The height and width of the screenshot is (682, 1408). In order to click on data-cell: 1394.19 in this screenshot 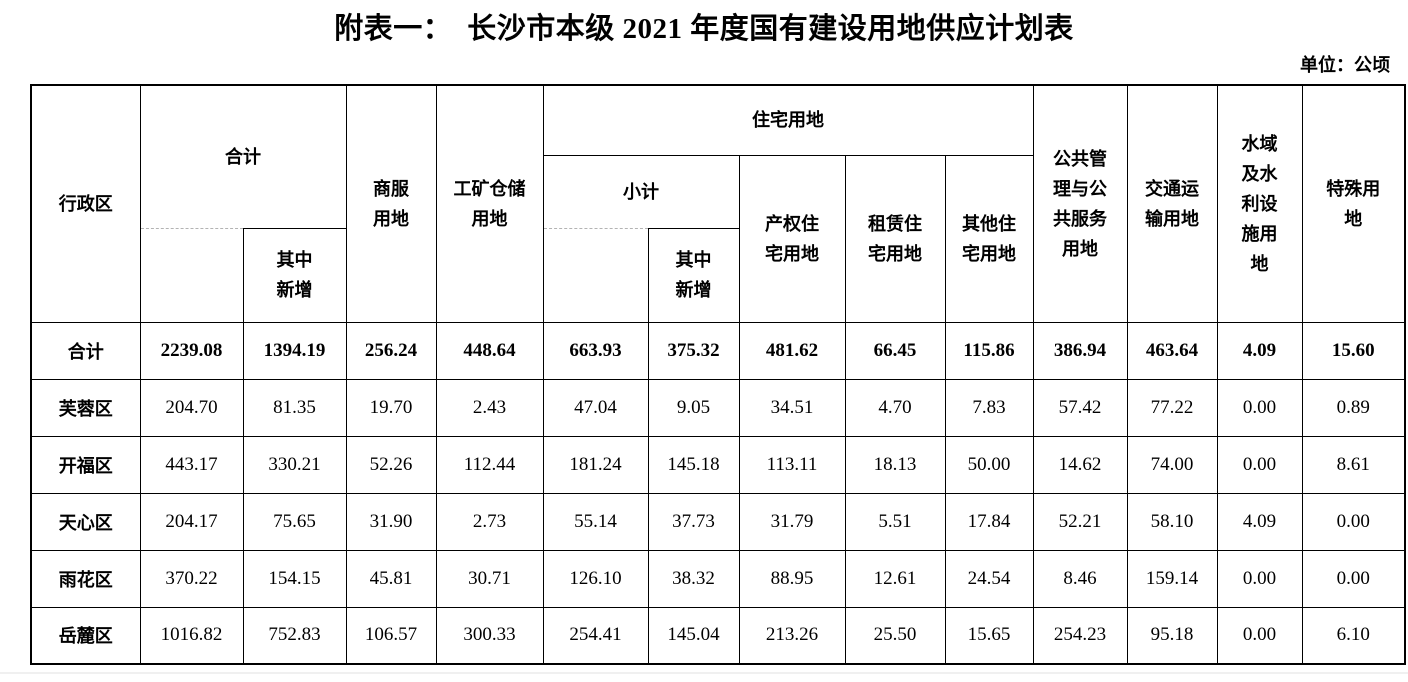, I will do `click(294, 350)`.